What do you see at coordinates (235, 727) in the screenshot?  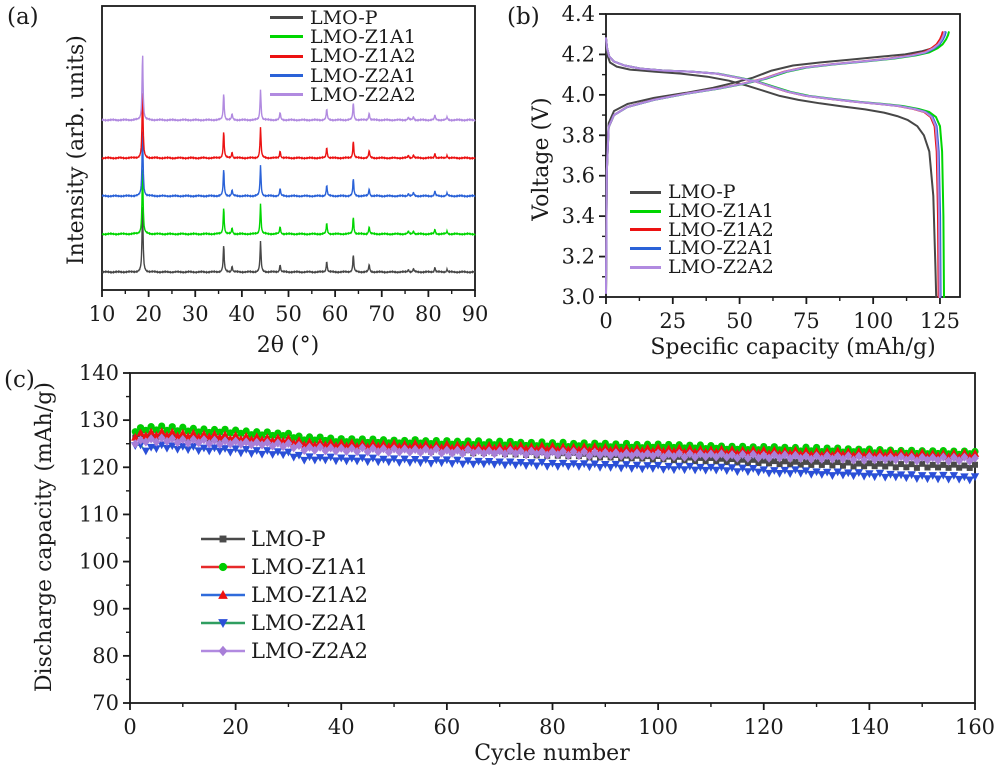 I see `svg-text: 20` at bounding box center [235, 727].